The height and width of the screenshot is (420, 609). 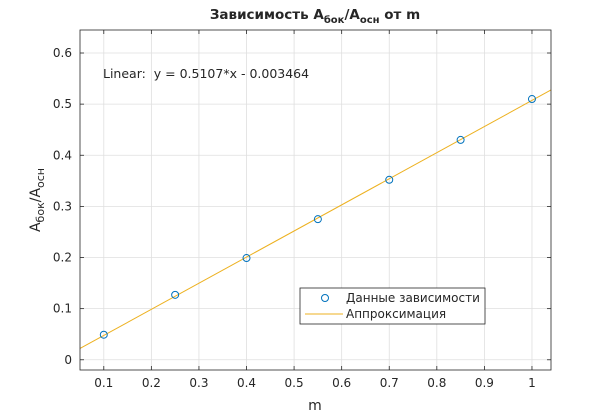 What do you see at coordinates (396, 314) in the screenshot?
I see `legend-label-fit: Аппроксимация` at bounding box center [396, 314].